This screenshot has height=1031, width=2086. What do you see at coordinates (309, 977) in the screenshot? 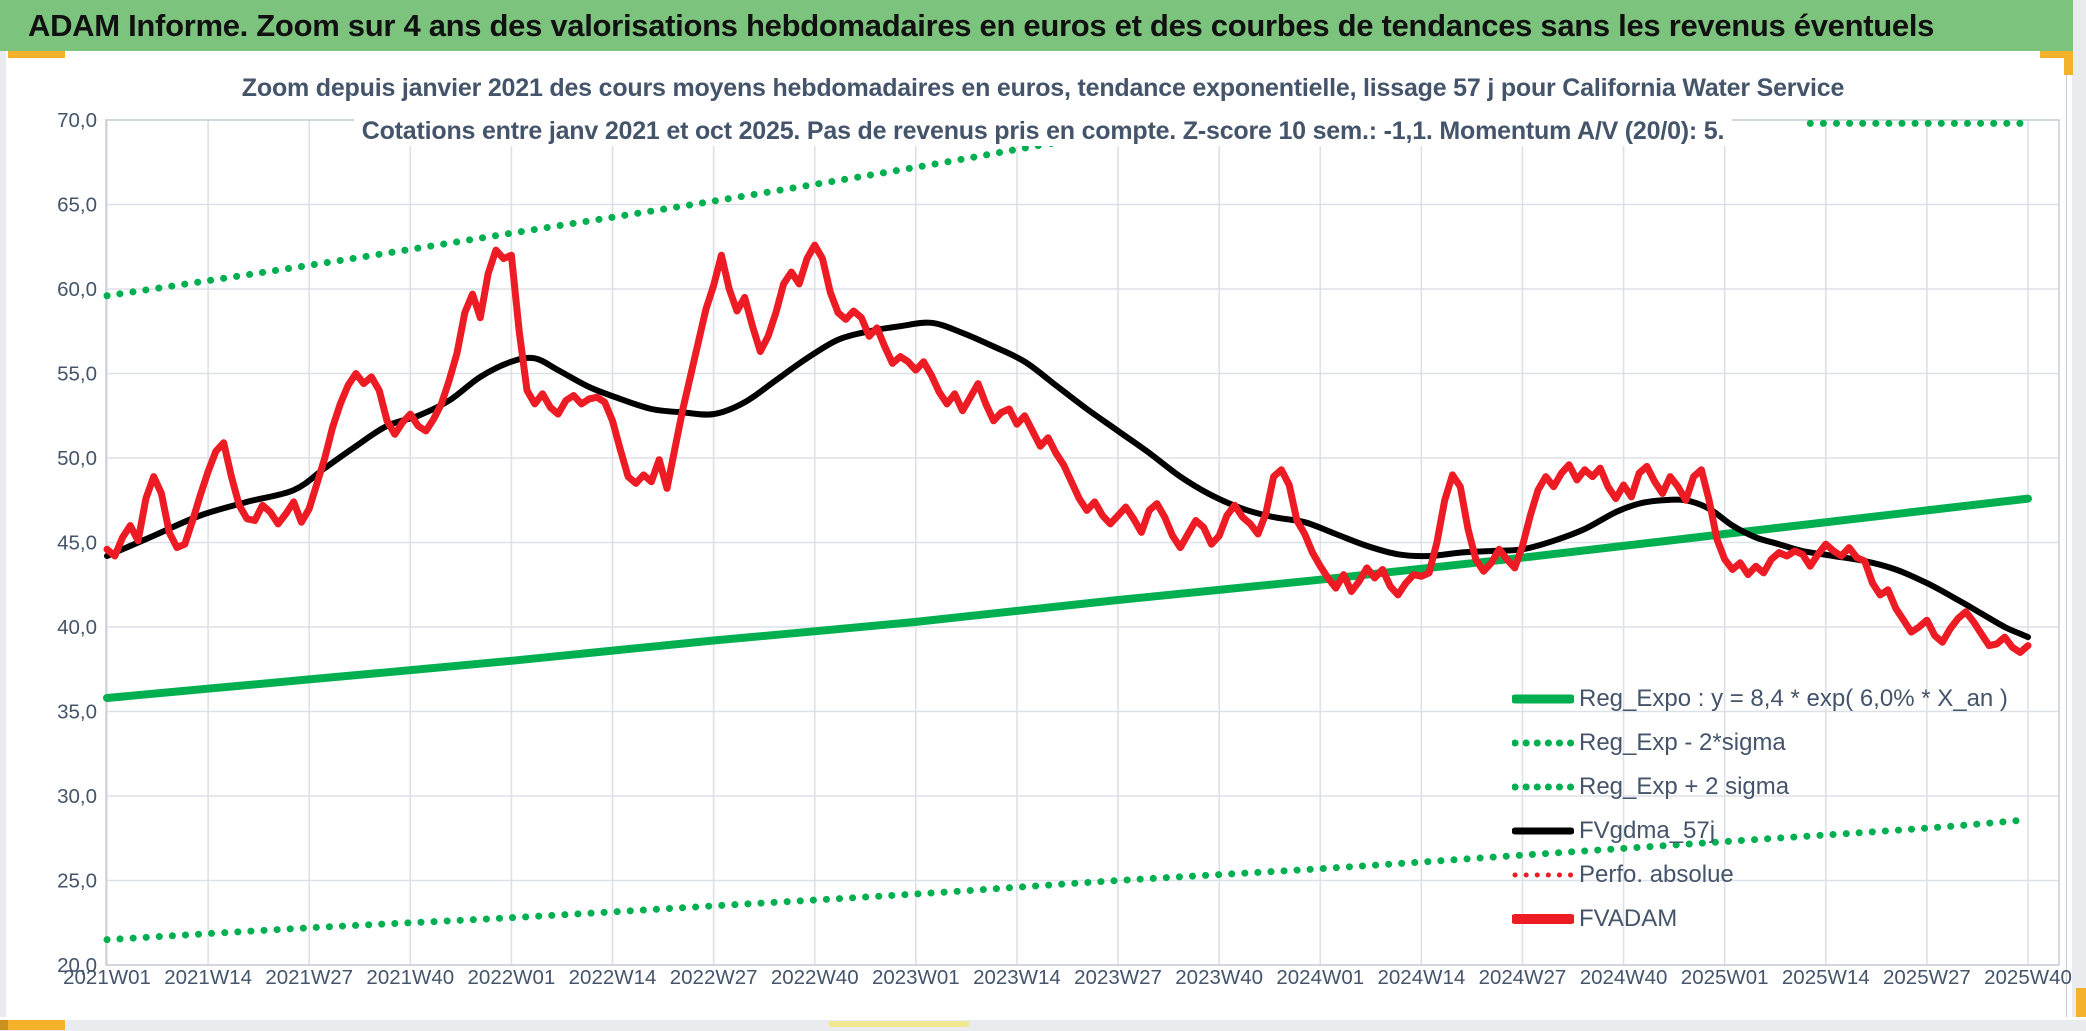
I see `x-axis-label: 2021W27` at bounding box center [309, 977].